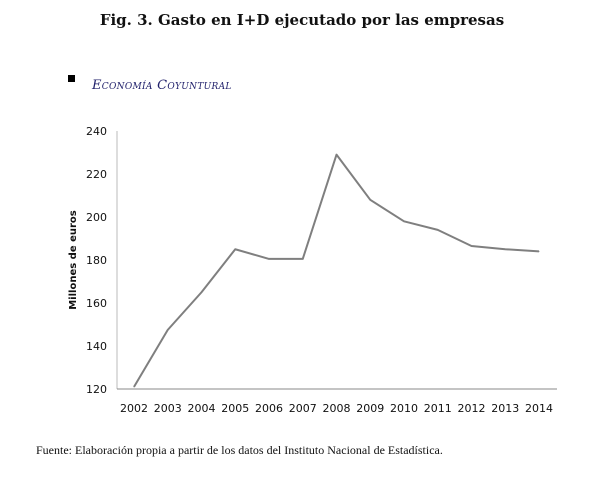  Describe the element at coordinates (71, 78) in the screenshot. I see `legend-marker` at that location.